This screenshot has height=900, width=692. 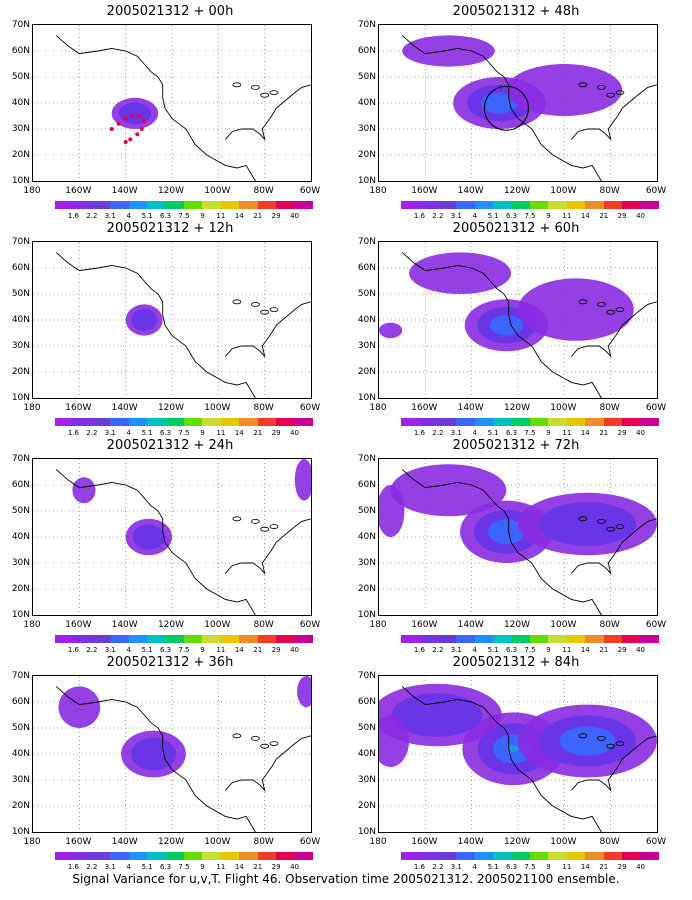 I want to click on colorbar-label: 40, so click(x=641, y=650).